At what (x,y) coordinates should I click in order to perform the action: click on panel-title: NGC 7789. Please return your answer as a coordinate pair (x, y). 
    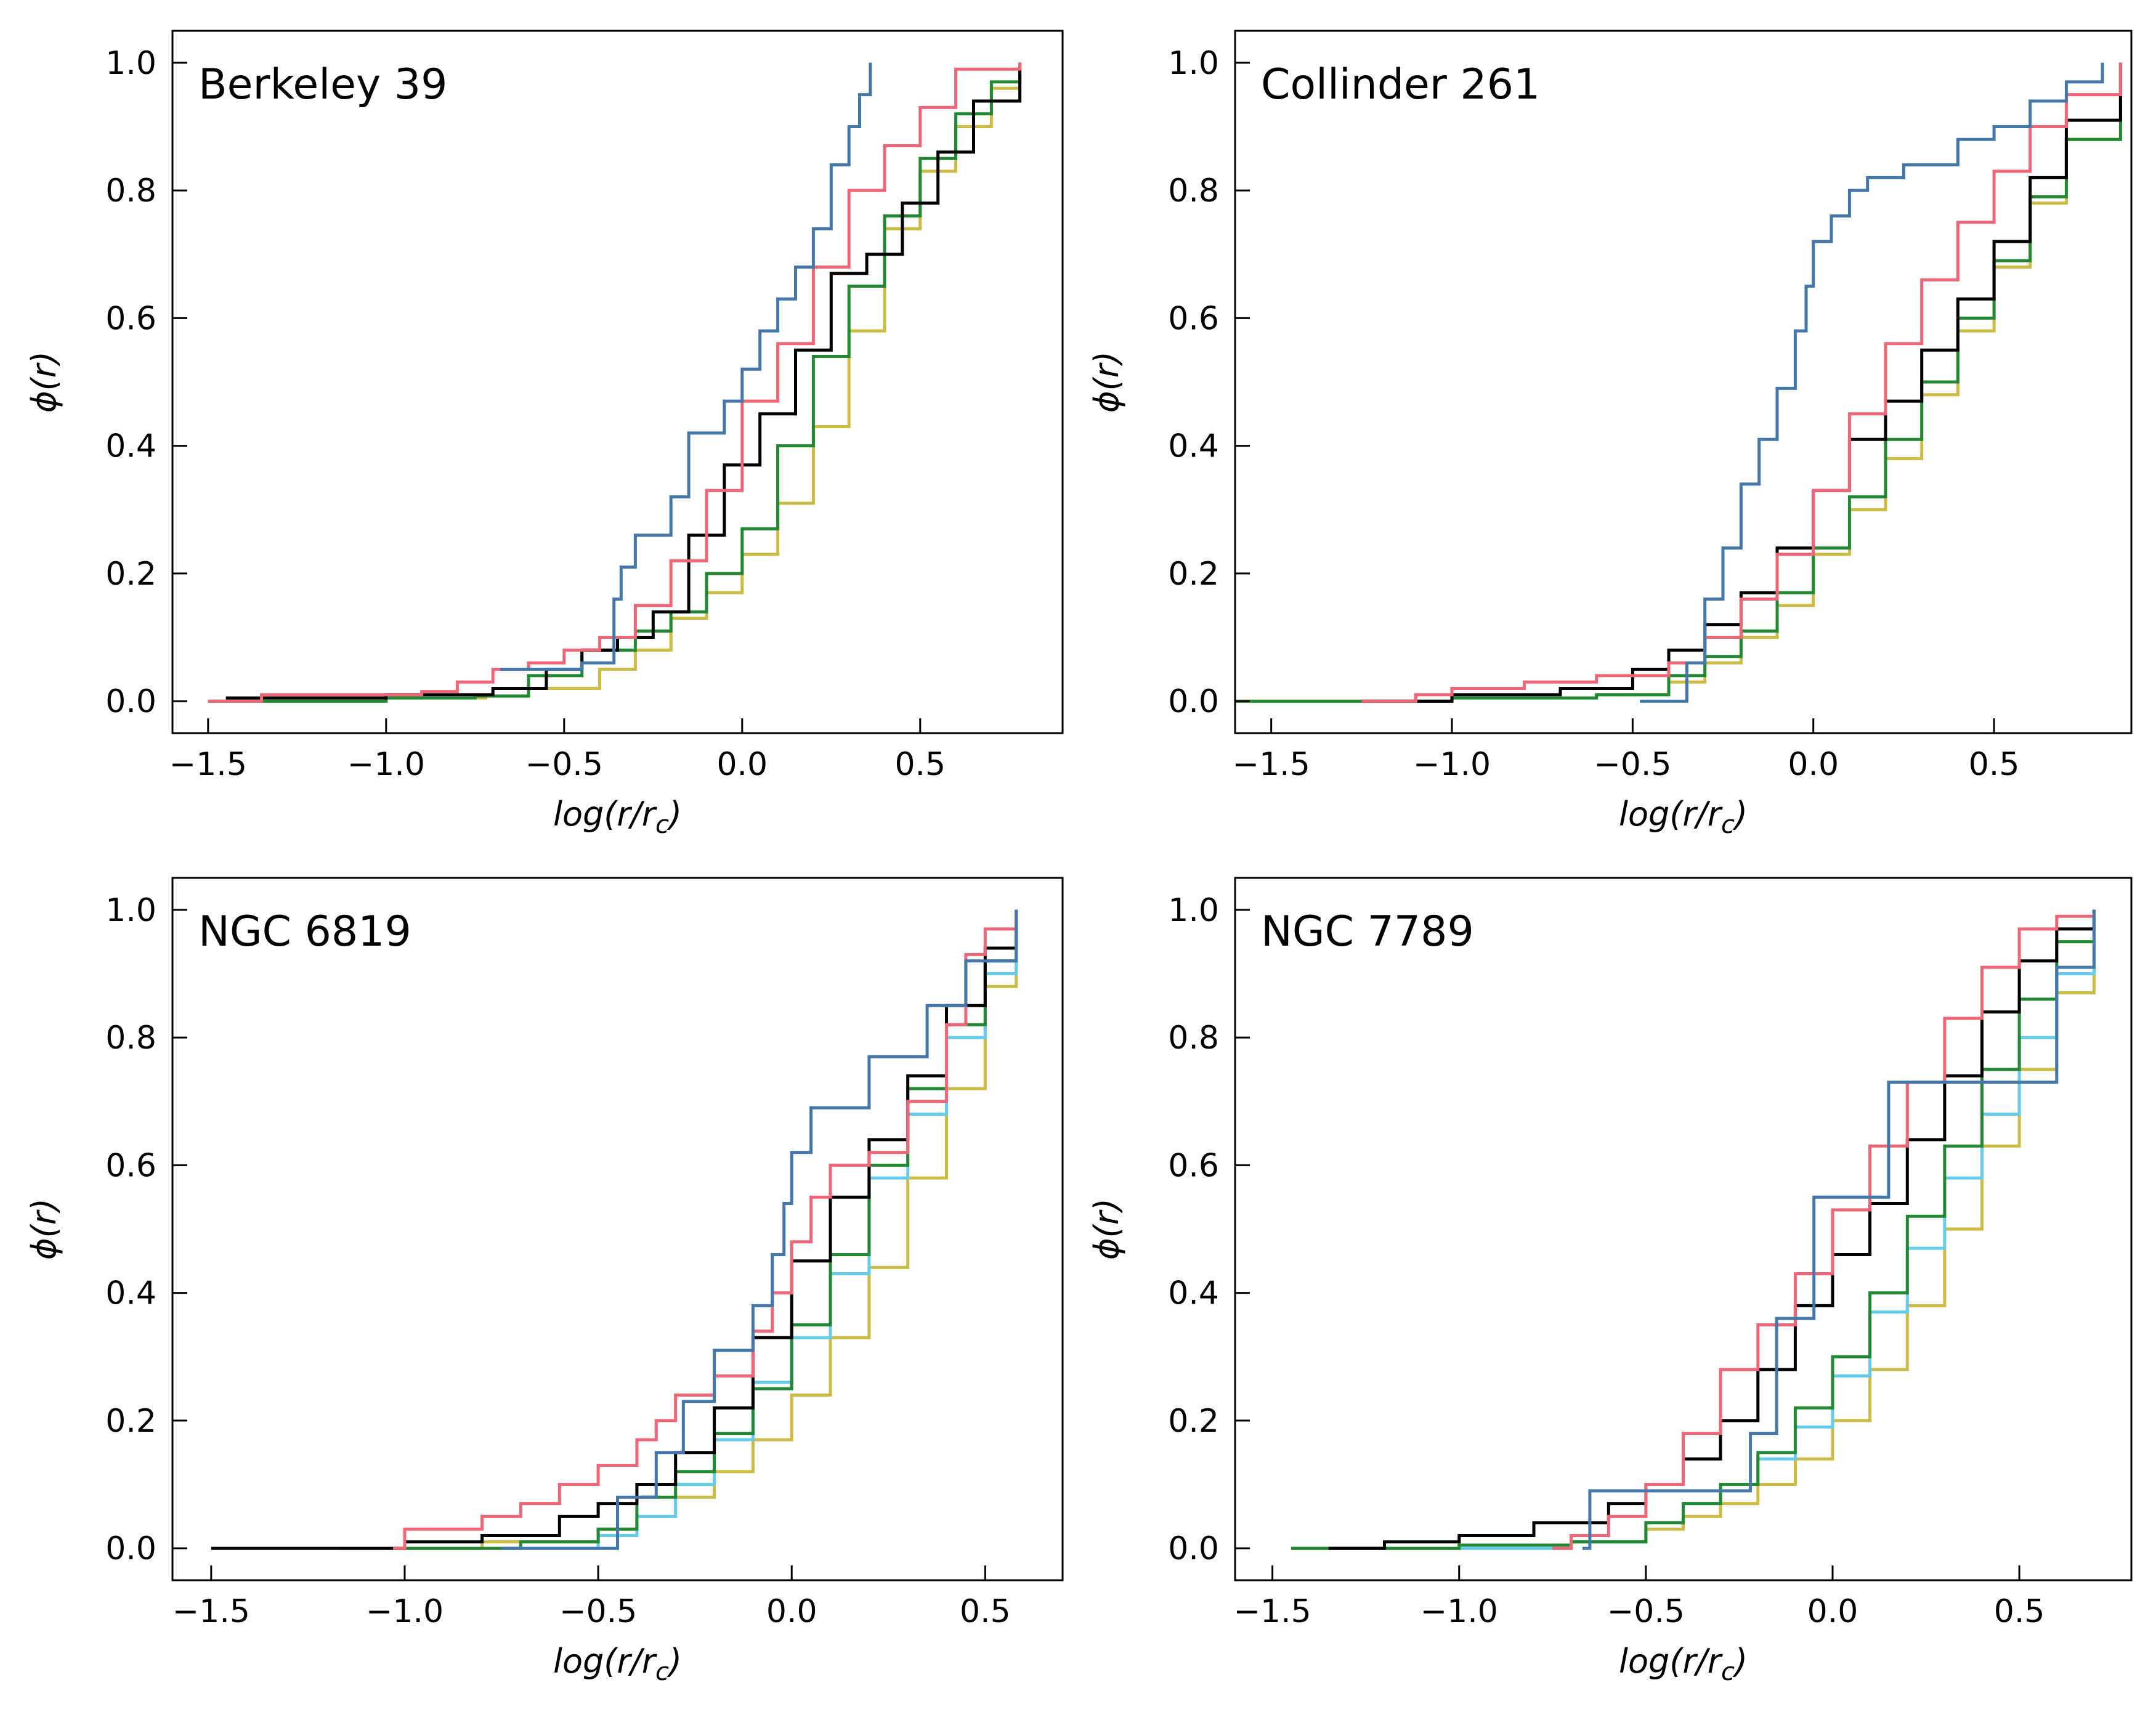
    Looking at the image, I should click on (1367, 931).